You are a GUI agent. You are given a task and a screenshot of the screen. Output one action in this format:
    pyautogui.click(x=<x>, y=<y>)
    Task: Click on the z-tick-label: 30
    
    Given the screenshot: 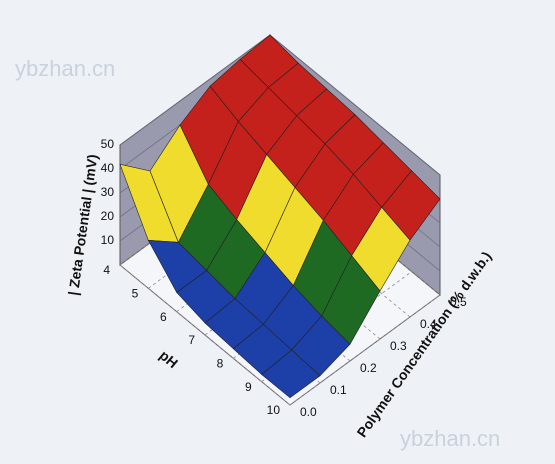 What is the action you would take?
    pyautogui.click(x=108, y=192)
    